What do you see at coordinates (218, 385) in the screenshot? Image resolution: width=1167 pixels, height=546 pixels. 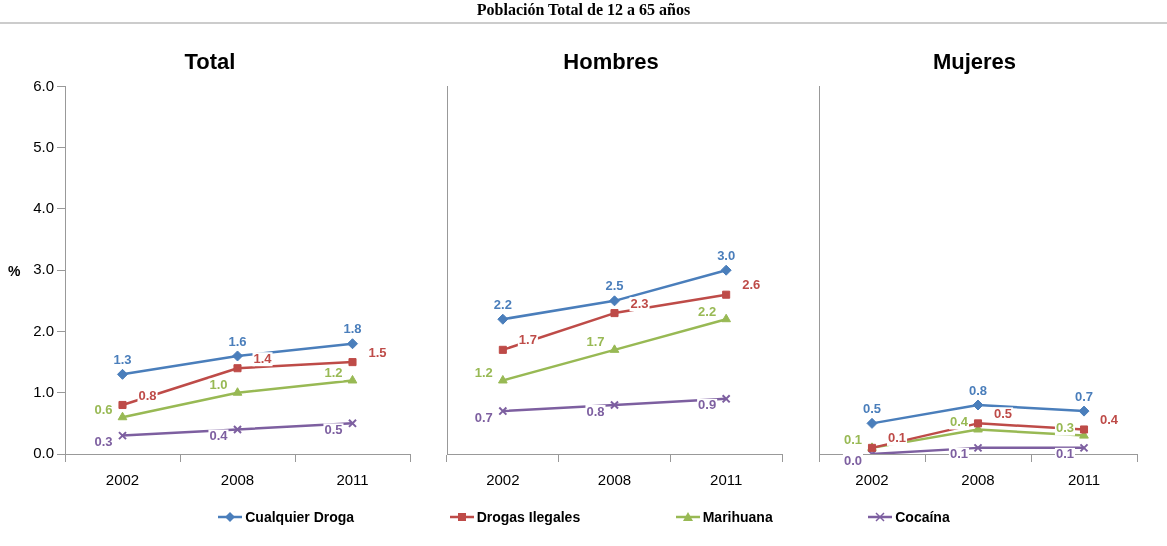 I see `data-label: 1.0` at bounding box center [218, 385].